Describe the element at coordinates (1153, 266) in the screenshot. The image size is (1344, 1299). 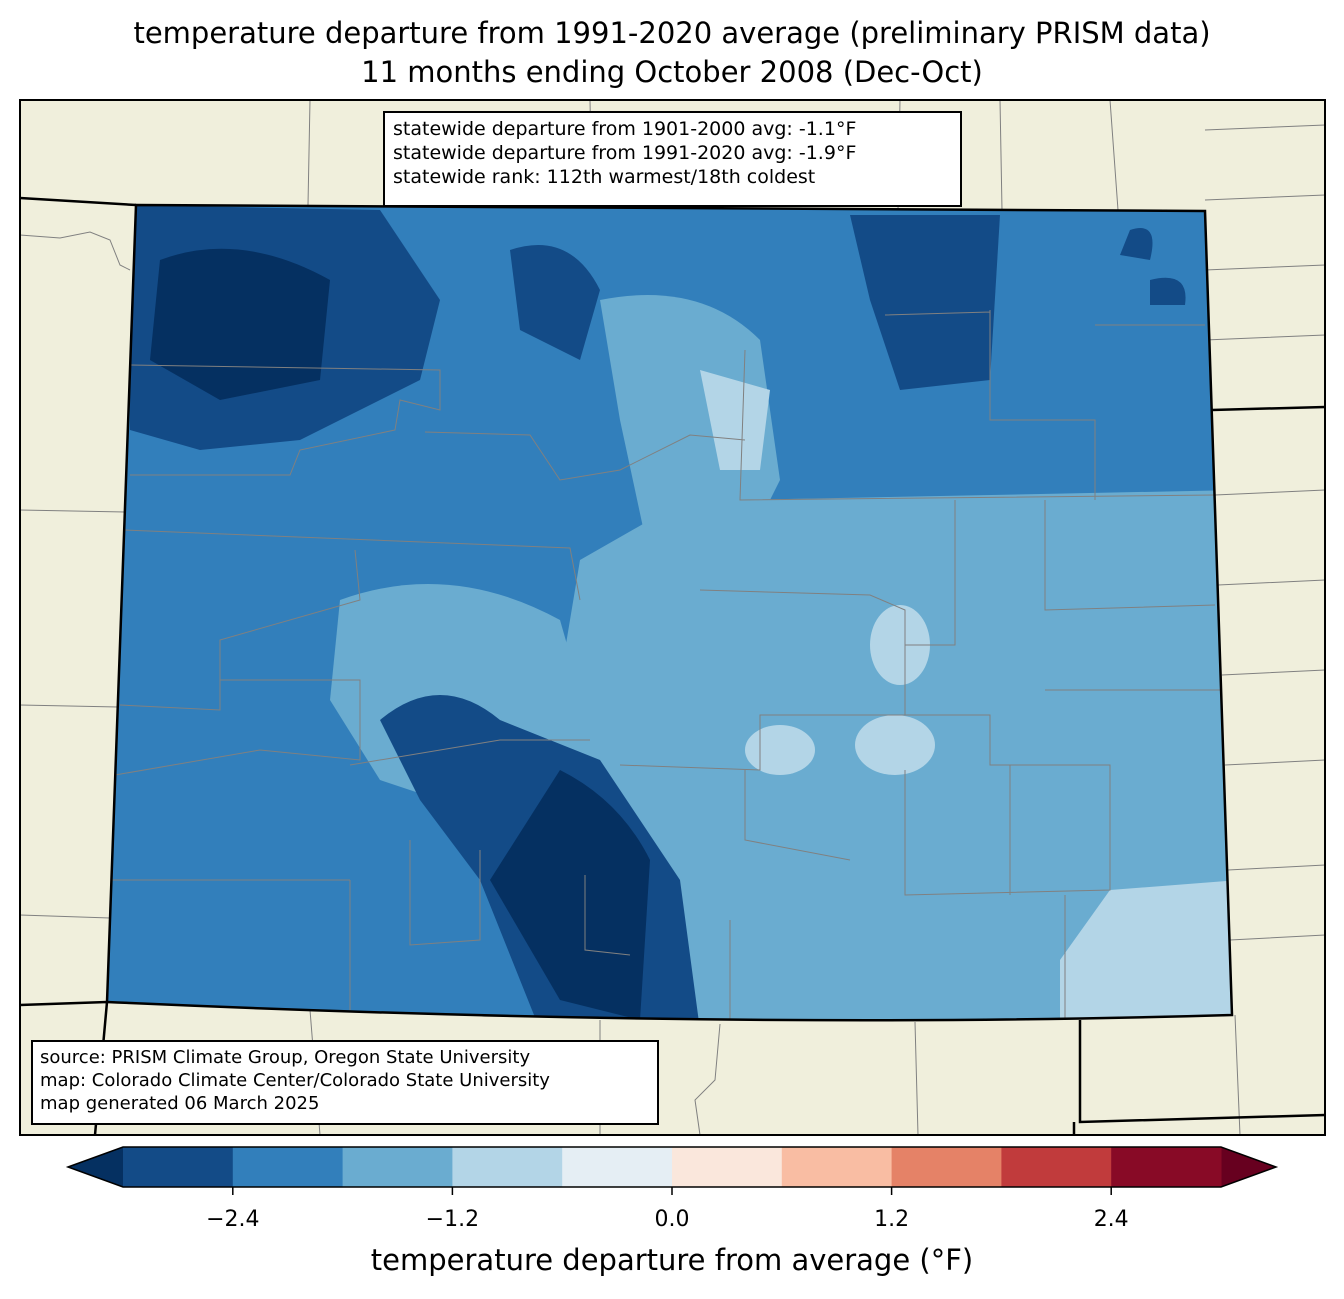
I see `contour-dark-blob` at that location.